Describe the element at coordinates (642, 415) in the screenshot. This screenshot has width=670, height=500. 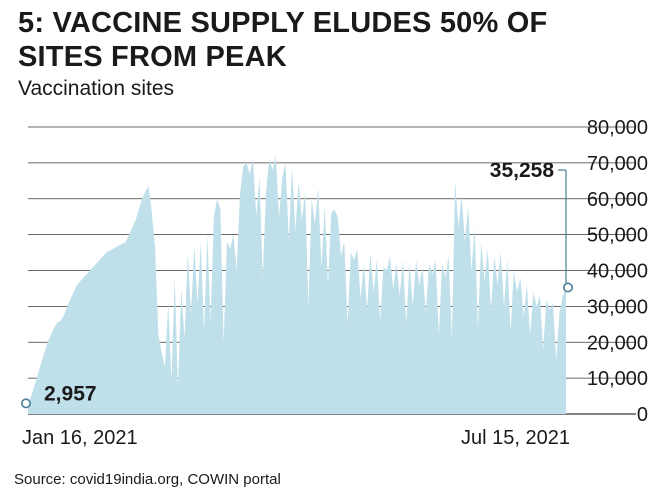
I see `y-tick-label: 0` at that location.